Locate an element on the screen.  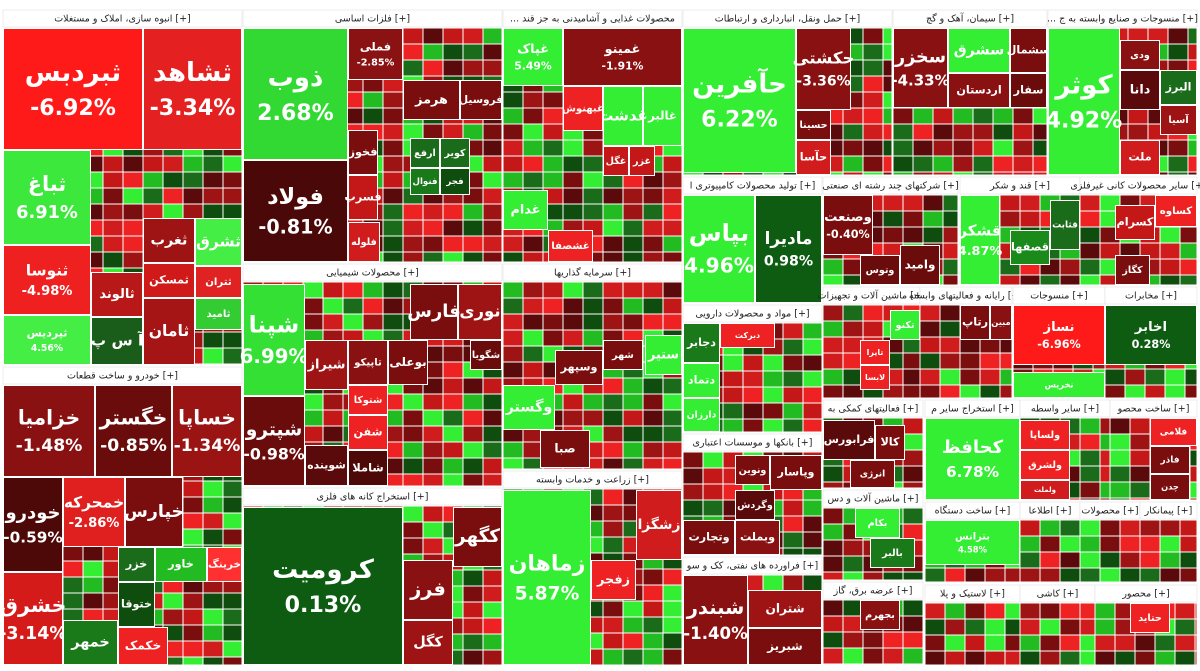
tile-label: خکمک is located at coordinates (143, 646).